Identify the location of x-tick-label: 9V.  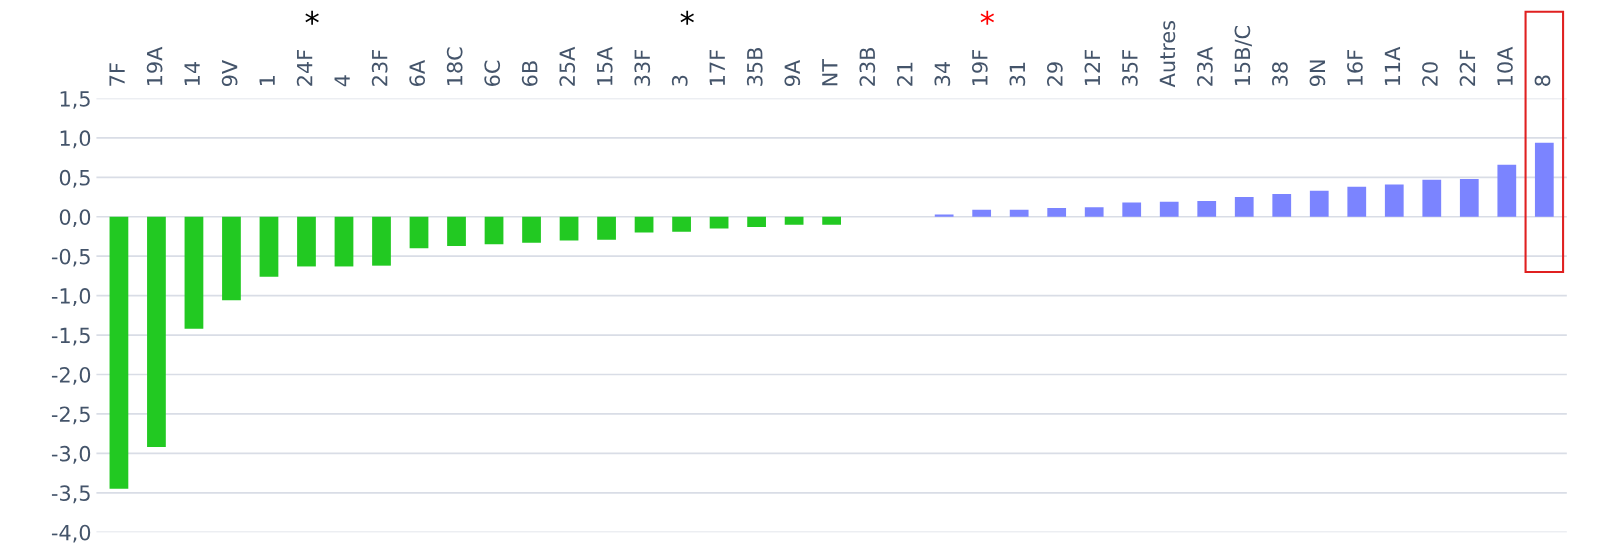
(229, 73).